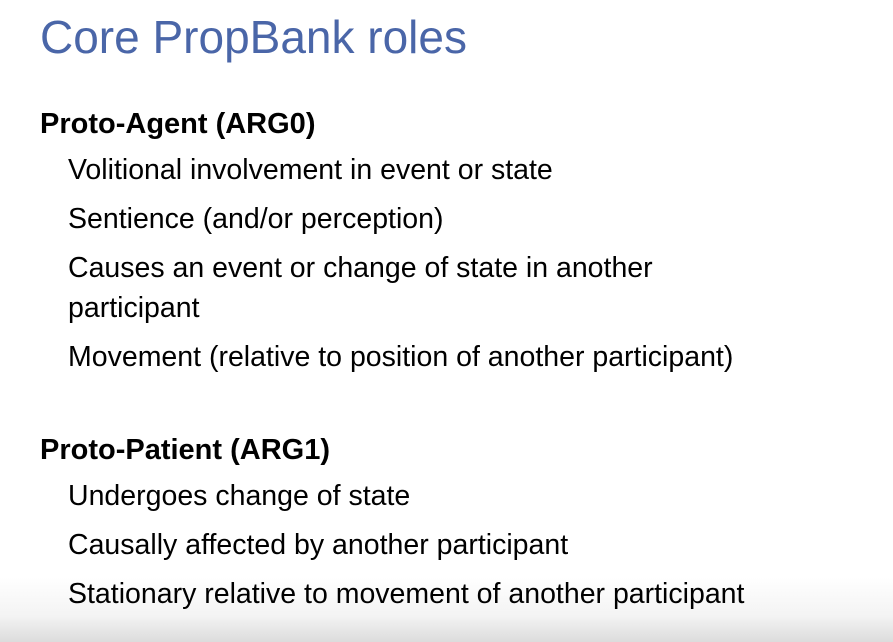 The image size is (893, 642). I want to click on list-item: Volitional involvement in event or state, so click(310, 170).